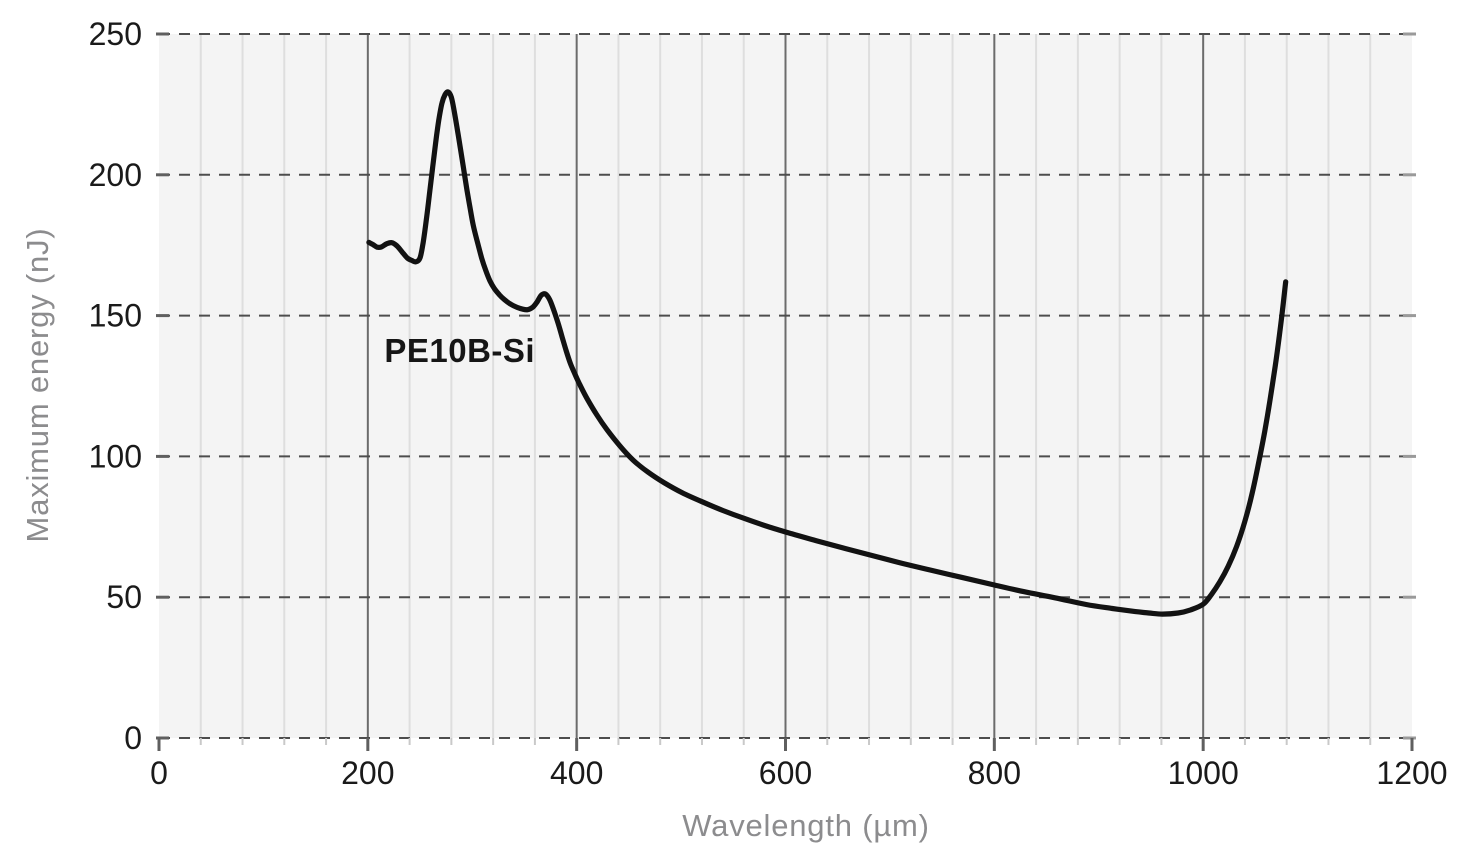 The height and width of the screenshot is (861, 1462). I want to click on y-axis-title: Maximum energy (nJ), so click(37, 385).